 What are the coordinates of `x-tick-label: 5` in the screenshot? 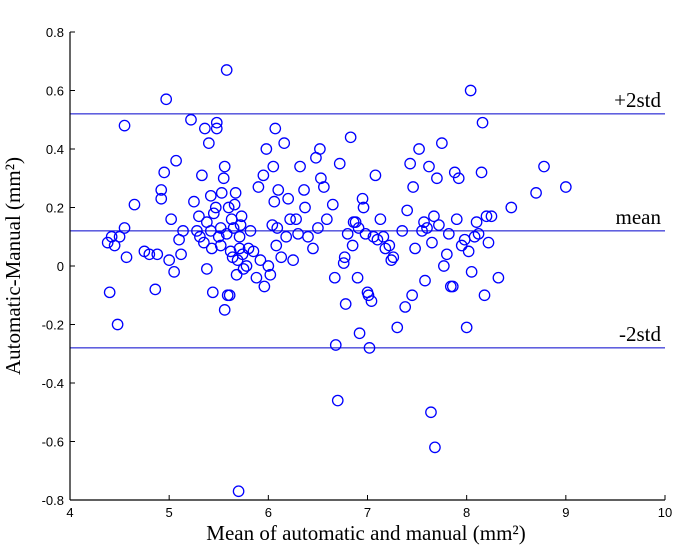 It's located at (169, 512).